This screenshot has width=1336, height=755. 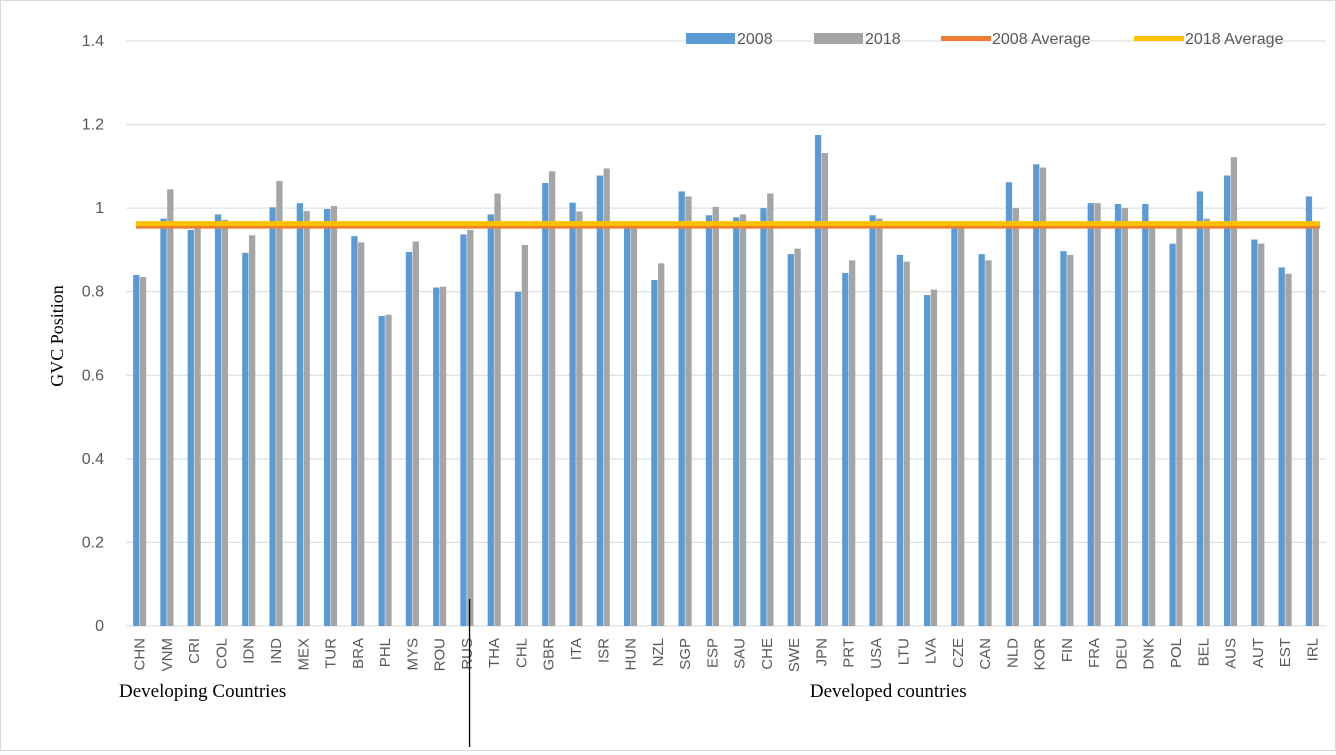 What do you see at coordinates (93, 375) in the screenshot?
I see `y-tick-label: 0.6` at bounding box center [93, 375].